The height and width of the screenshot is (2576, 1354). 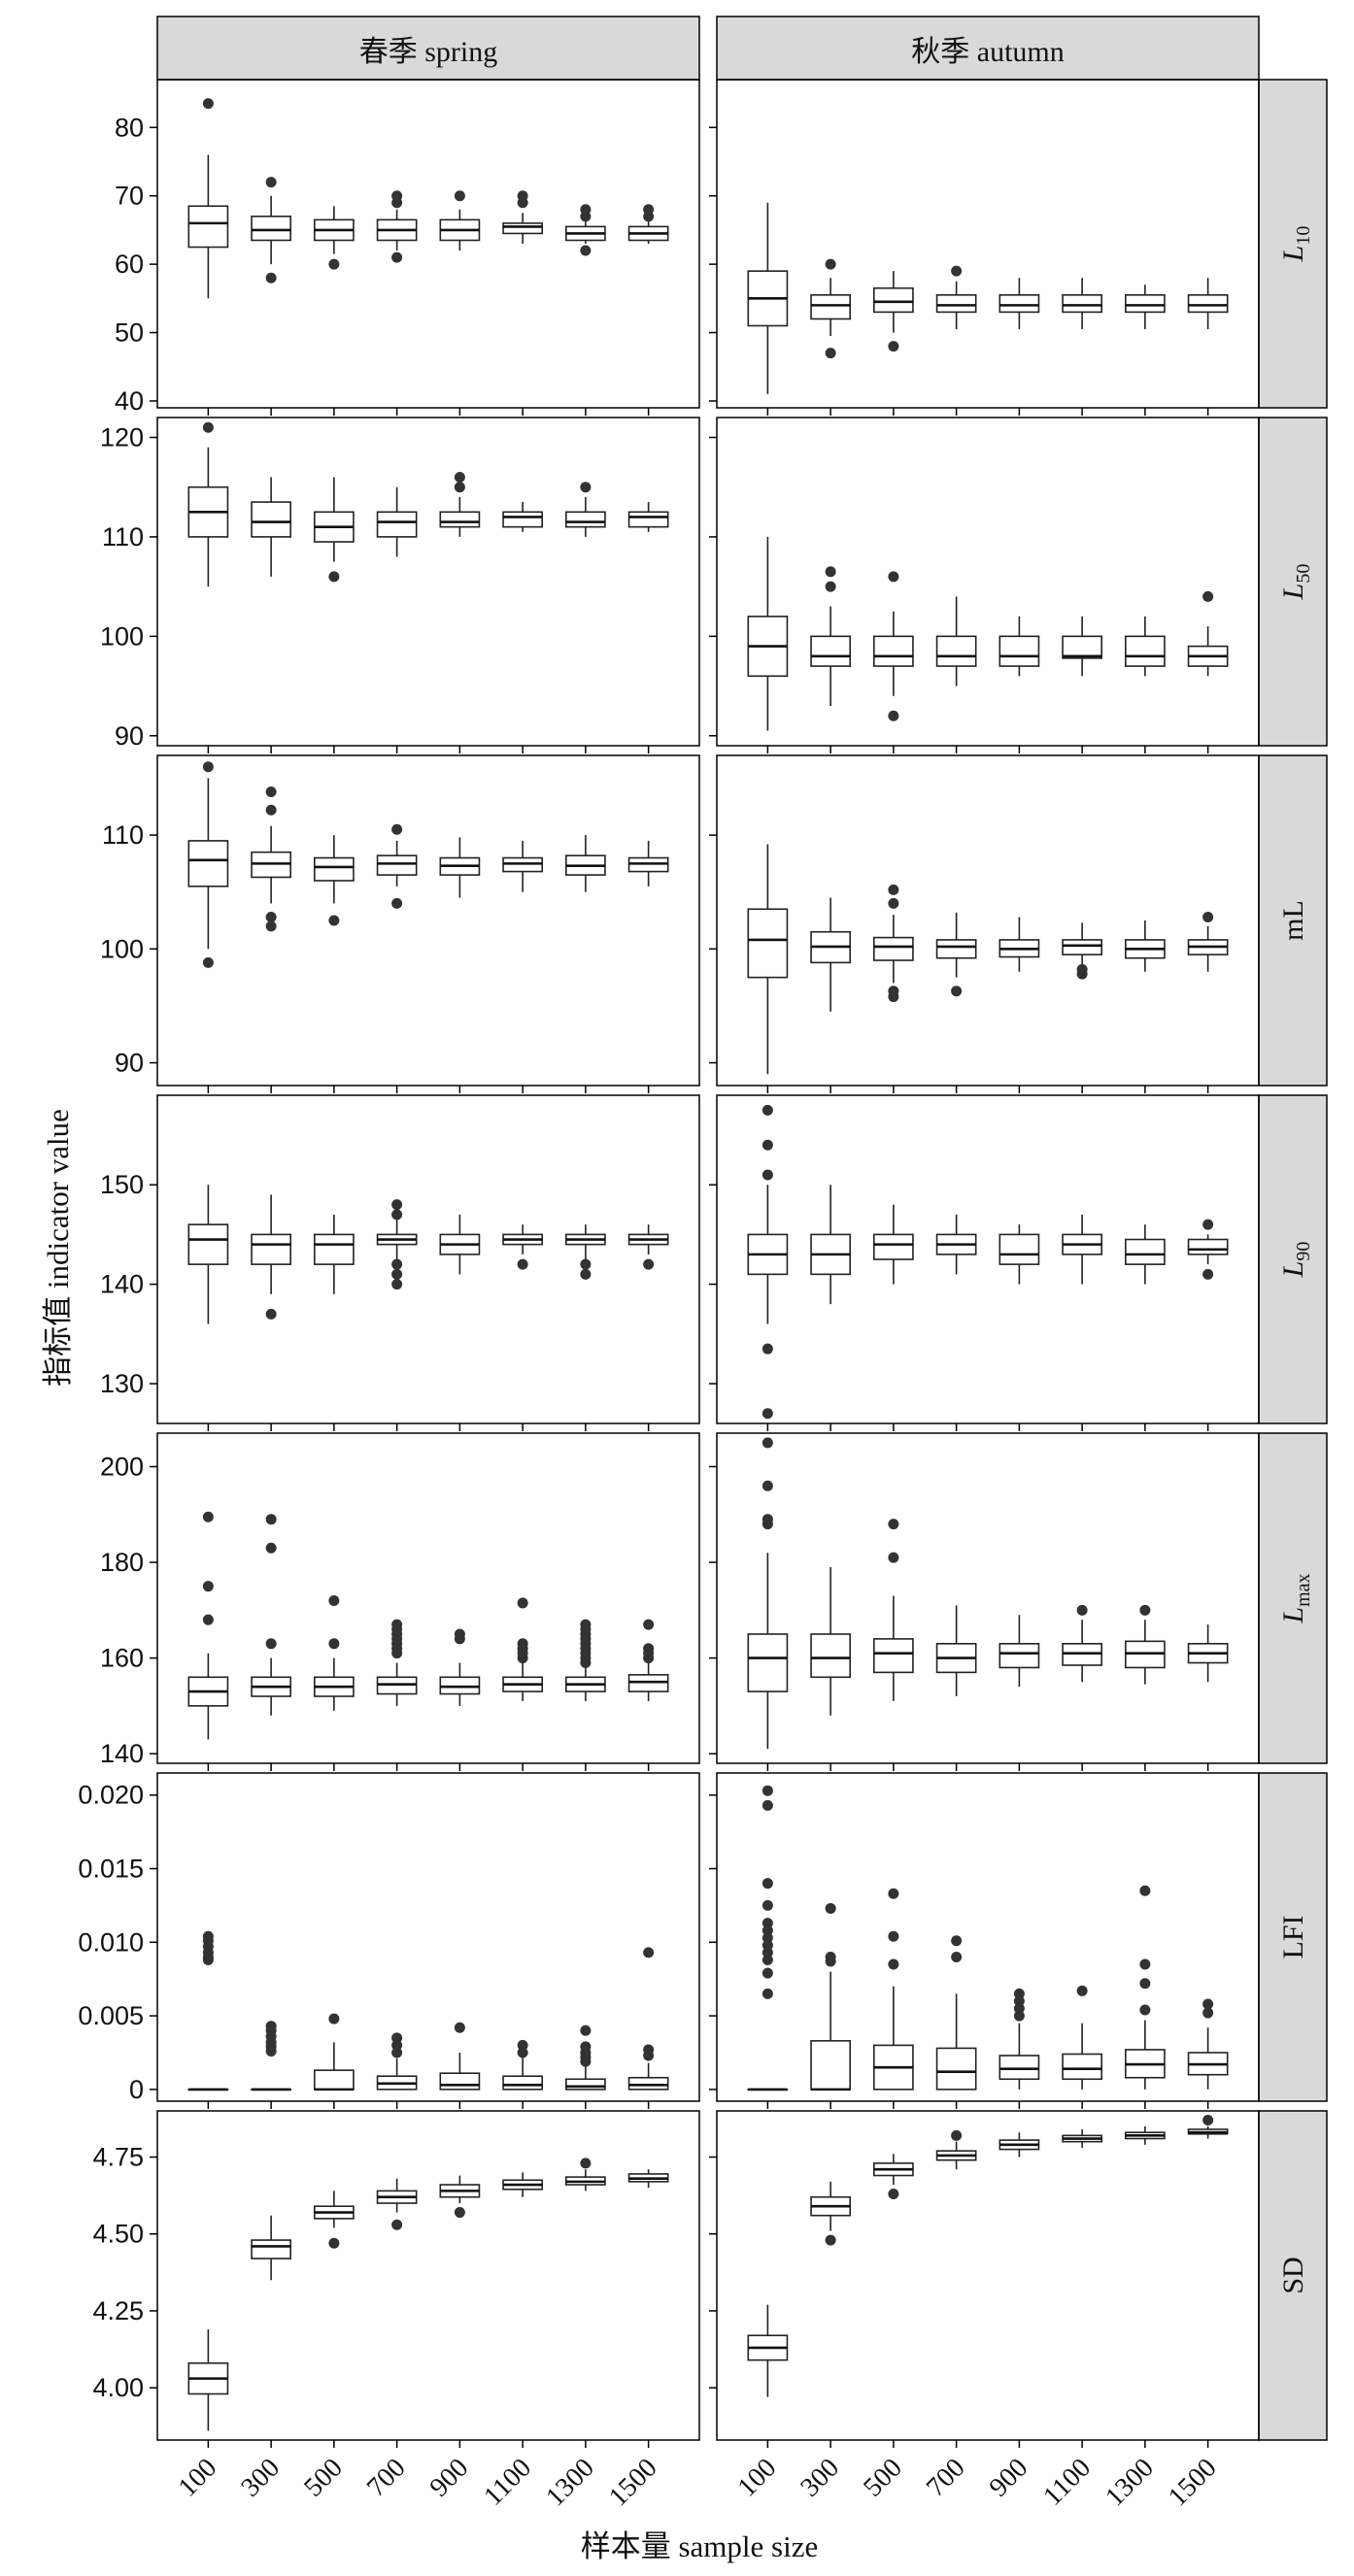 What do you see at coordinates (400, 585) in the screenshot?
I see `panel: 90 100 110 120` at bounding box center [400, 585].